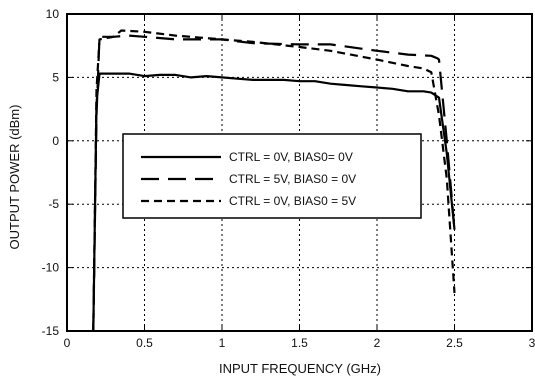  What do you see at coordinates (222, 343) in the screenshot?
I see `x-tick-label: 1` at bounding box center [222, 343].